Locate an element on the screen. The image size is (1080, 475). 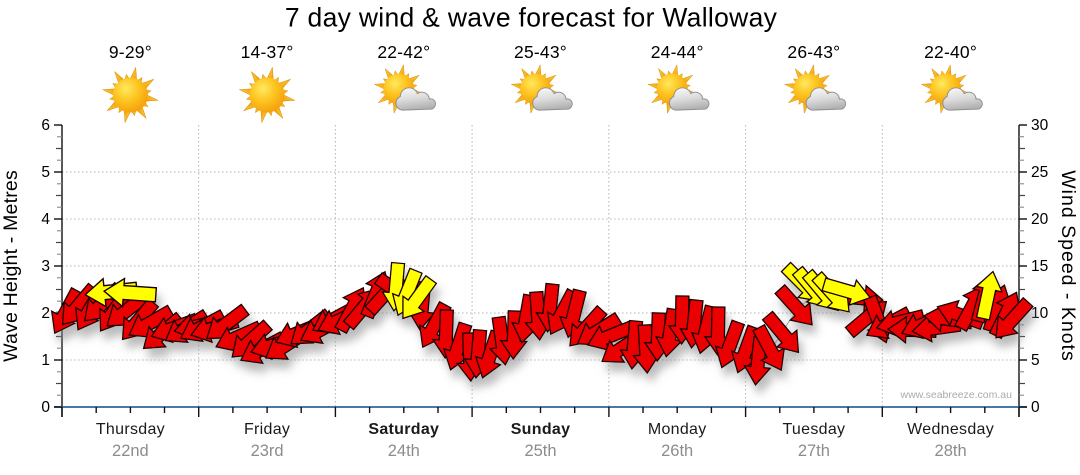
svg-text: Monday is located at coordinates (677, 429).